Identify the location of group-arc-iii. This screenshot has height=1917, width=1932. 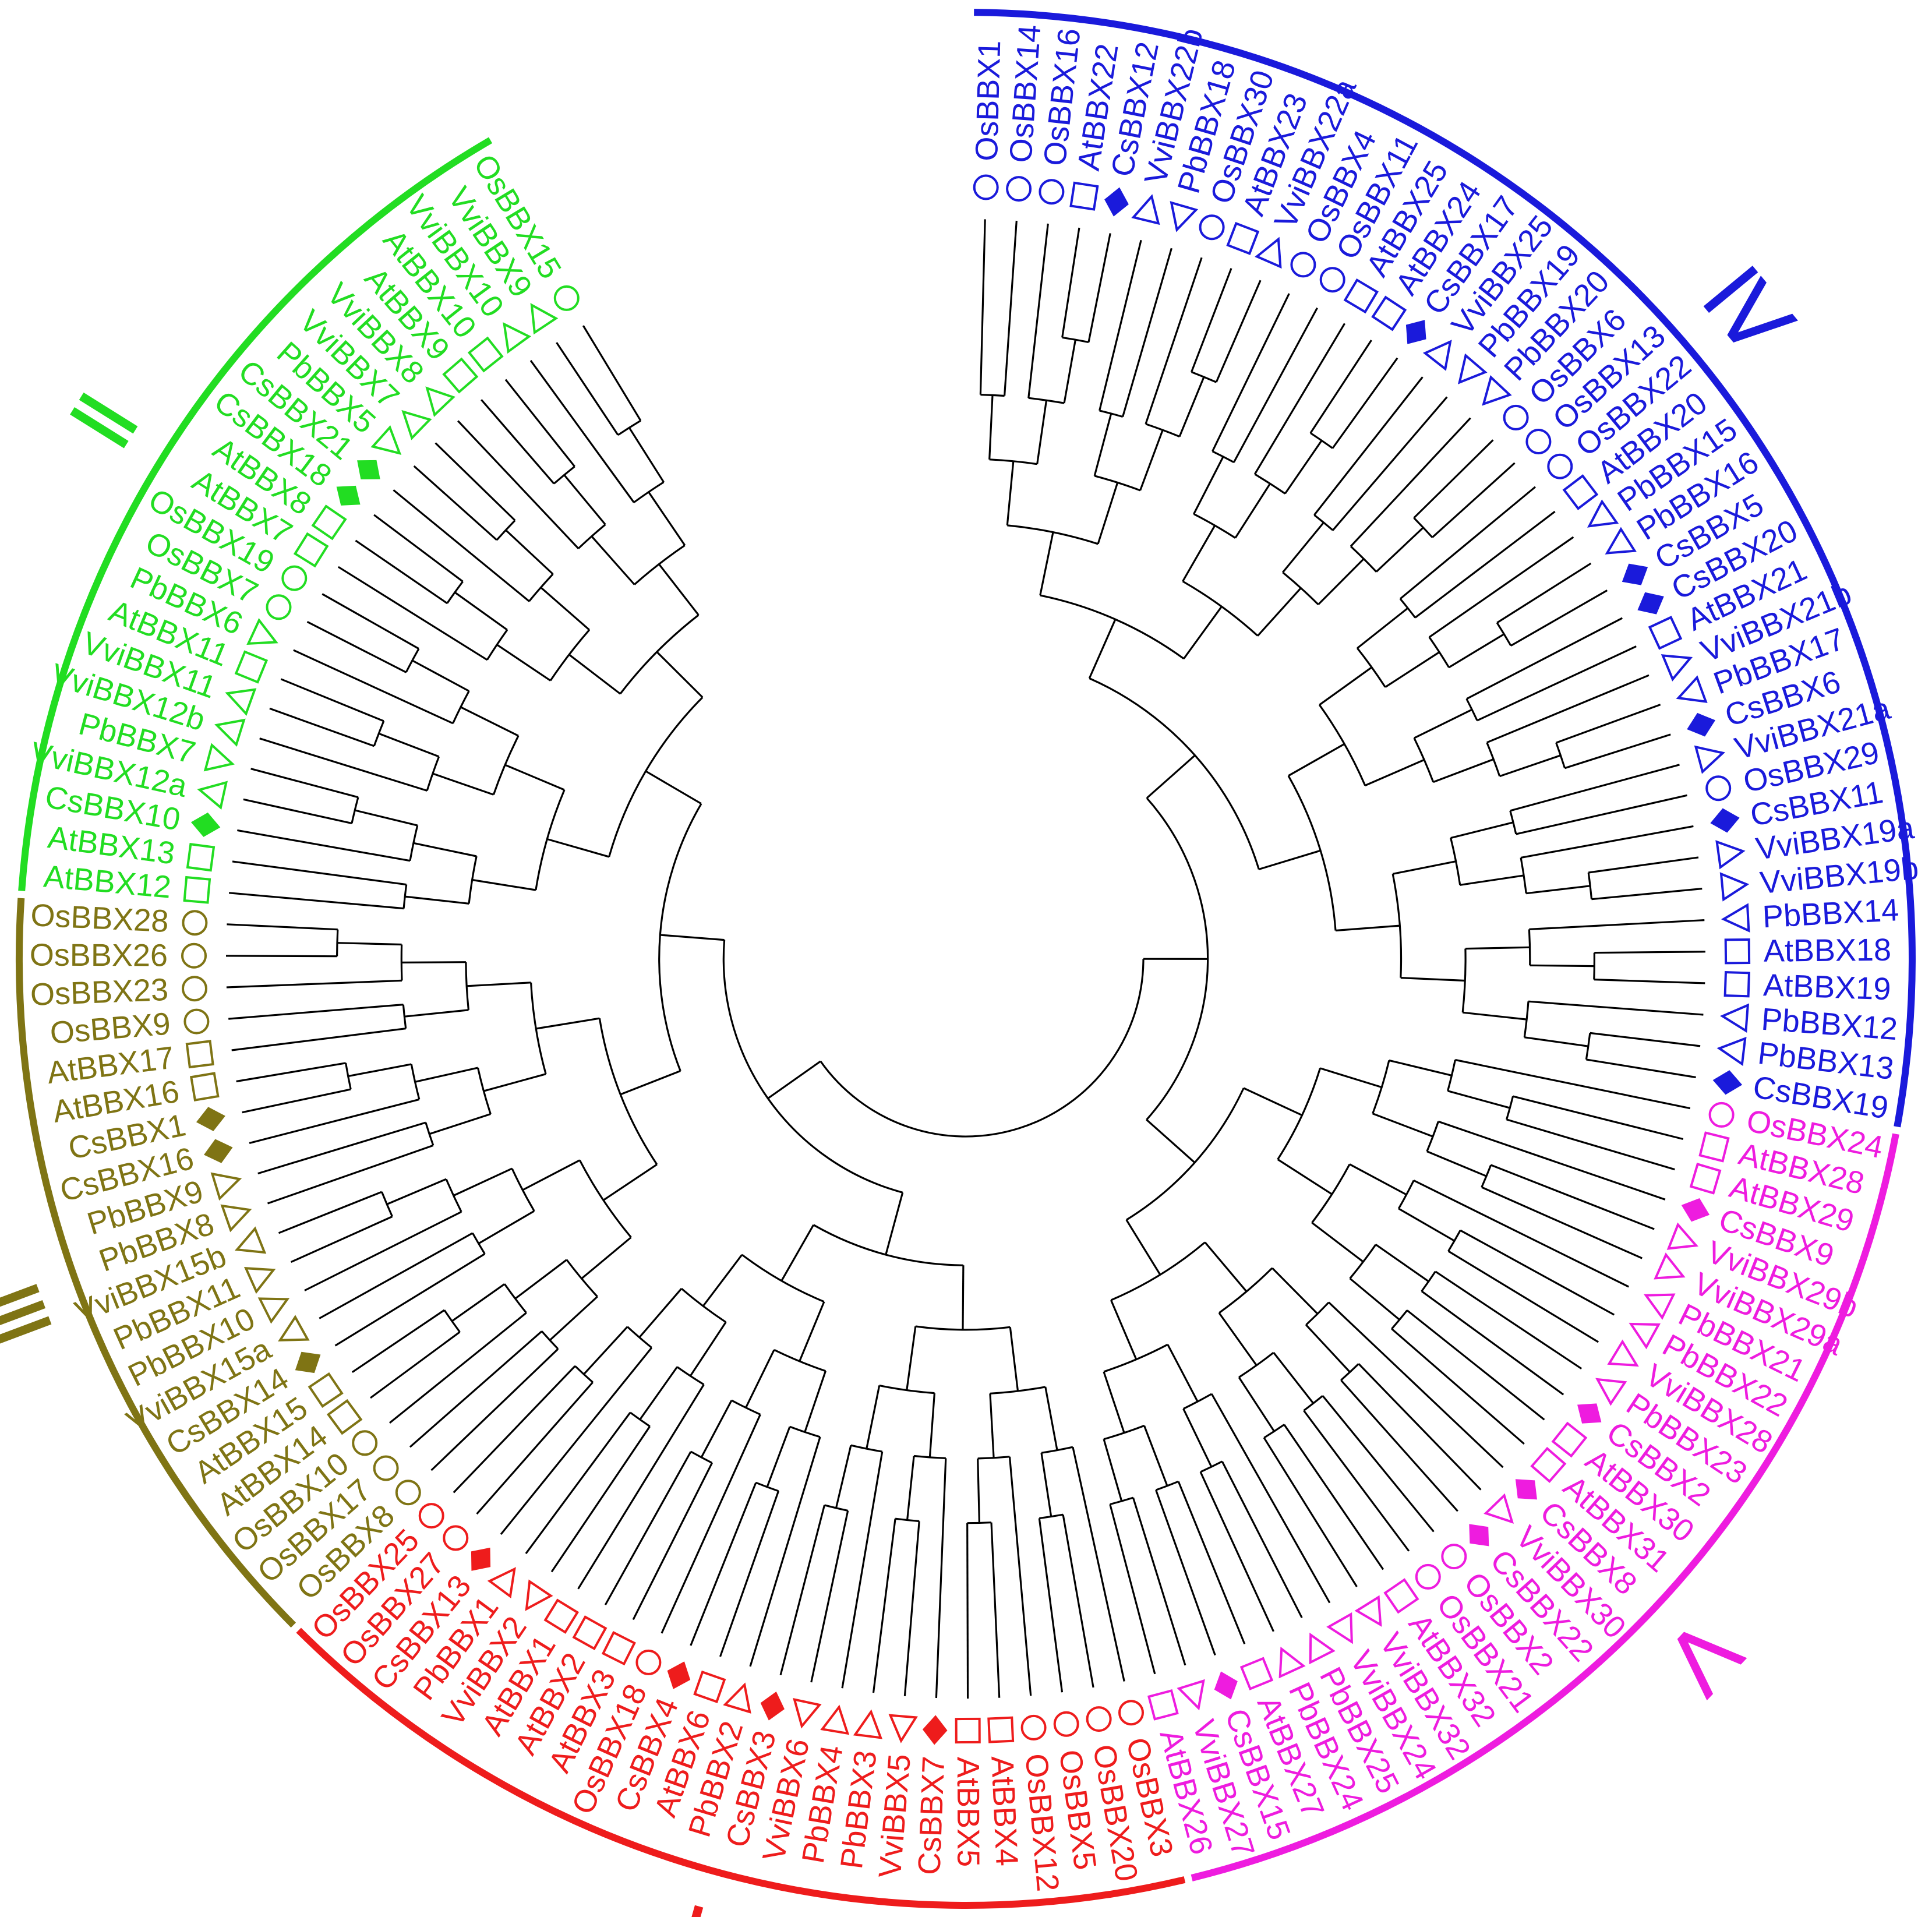
(155, 1263).